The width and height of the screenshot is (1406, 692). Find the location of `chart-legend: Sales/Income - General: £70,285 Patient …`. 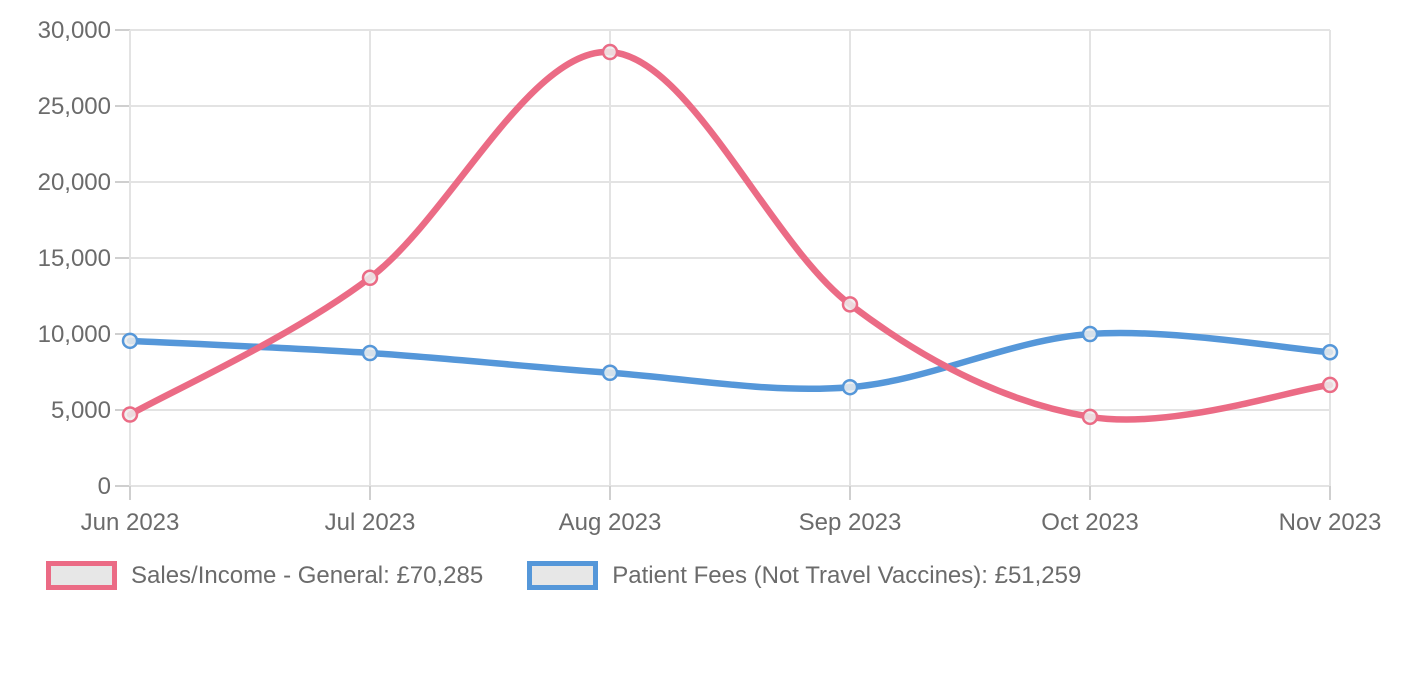

chart-legend: Sales/Income - General: £70,285 Patient … is located at coordinates (563, 575).